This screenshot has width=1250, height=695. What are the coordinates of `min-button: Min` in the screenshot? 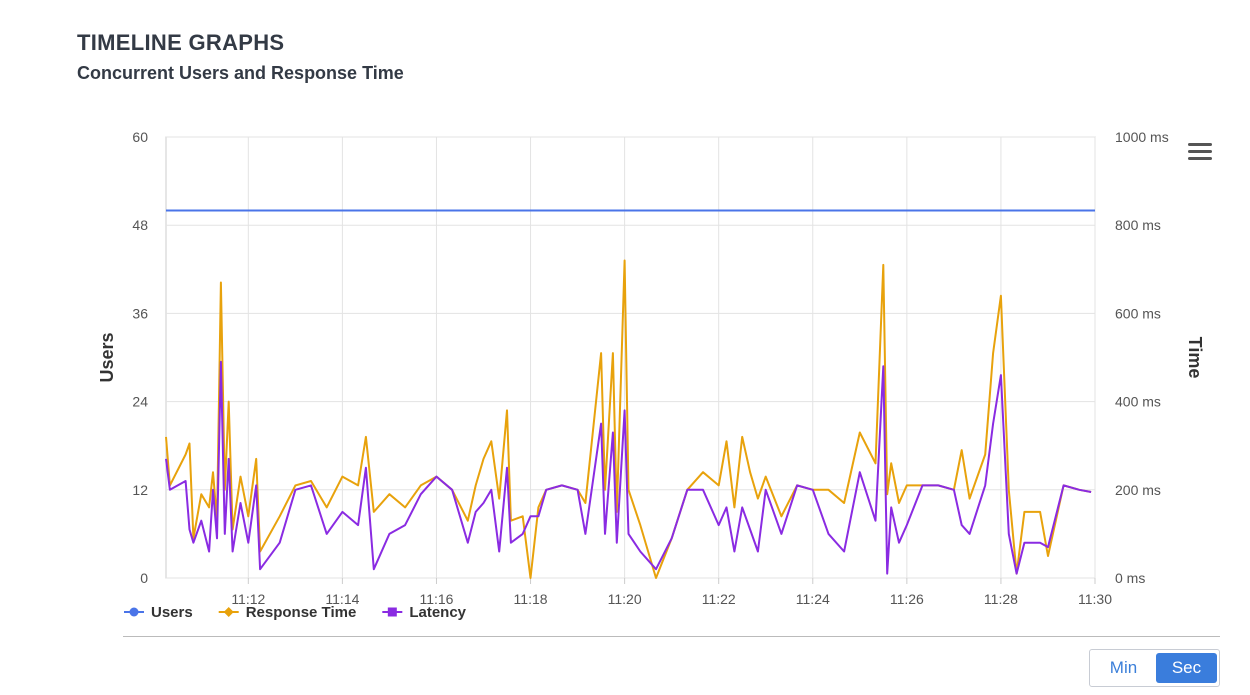 It's located at (1123, 668).